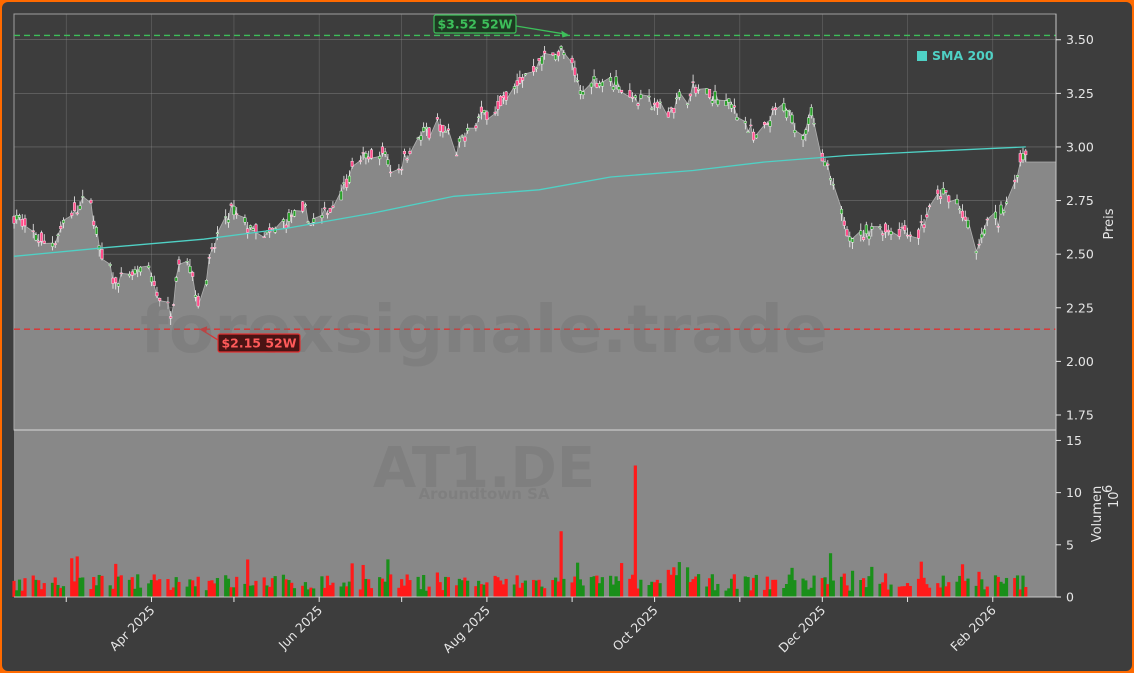  Describe the element at coordinates (801, 629) in the screenshot. I see `date-tick-label: Dec 2025` at that location.